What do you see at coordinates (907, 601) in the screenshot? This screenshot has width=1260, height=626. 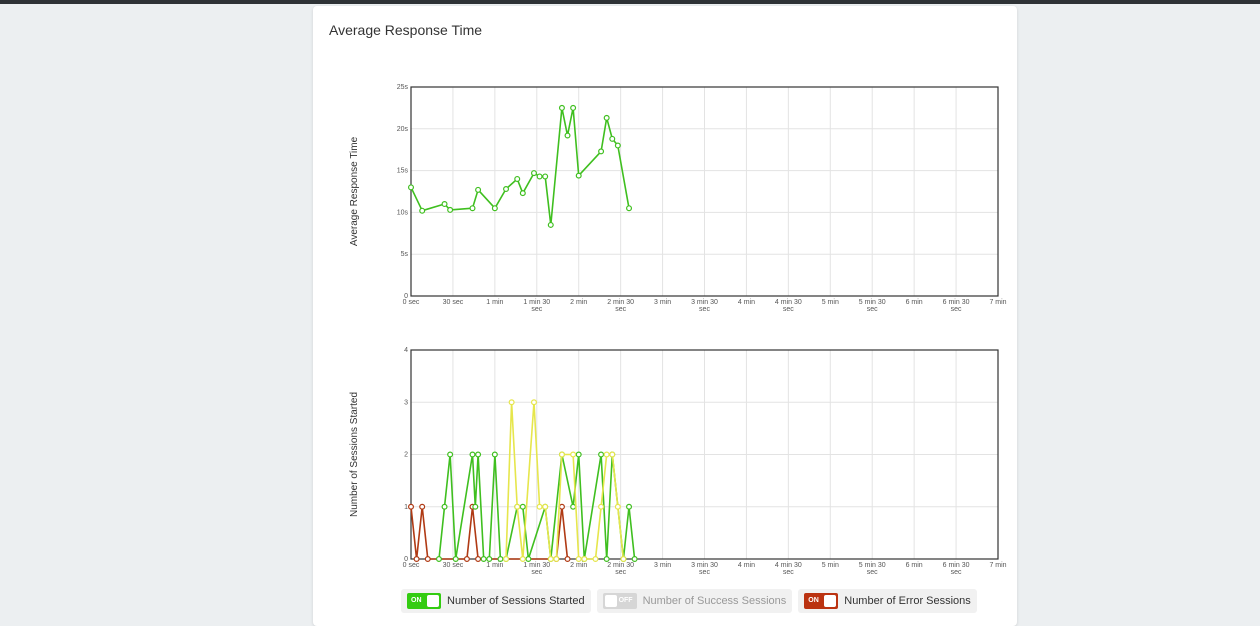 I see `legend-label: Number of Error Sessions` at bounding box center [907, 601].